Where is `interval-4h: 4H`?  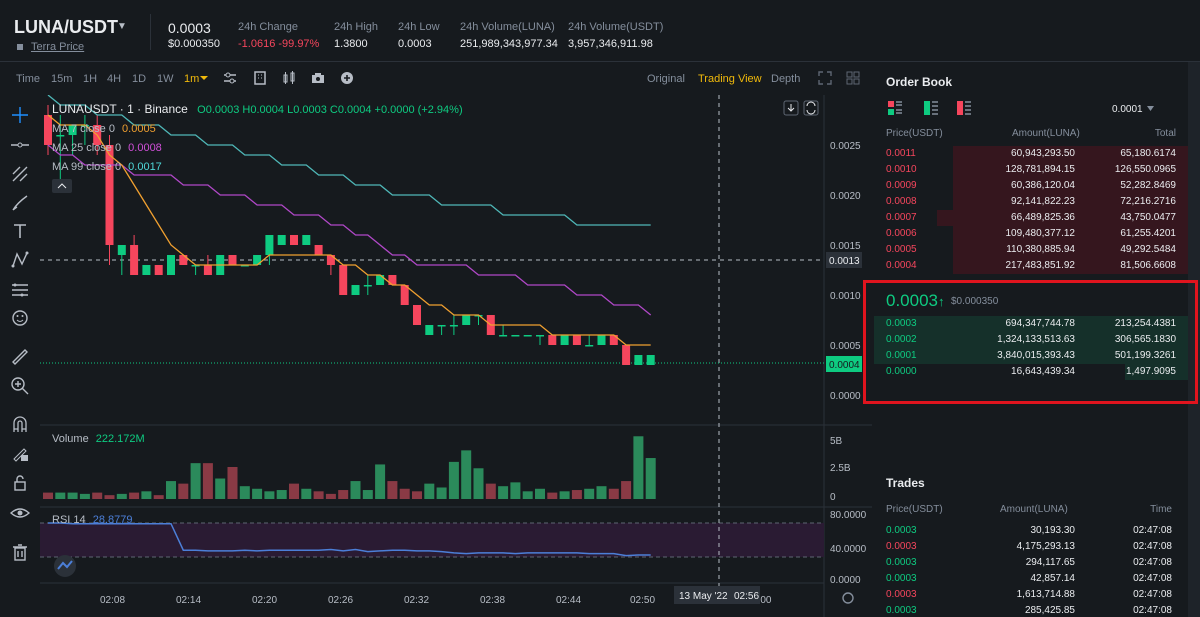 interval-4h: 4H is located at coordinates (114, 79).